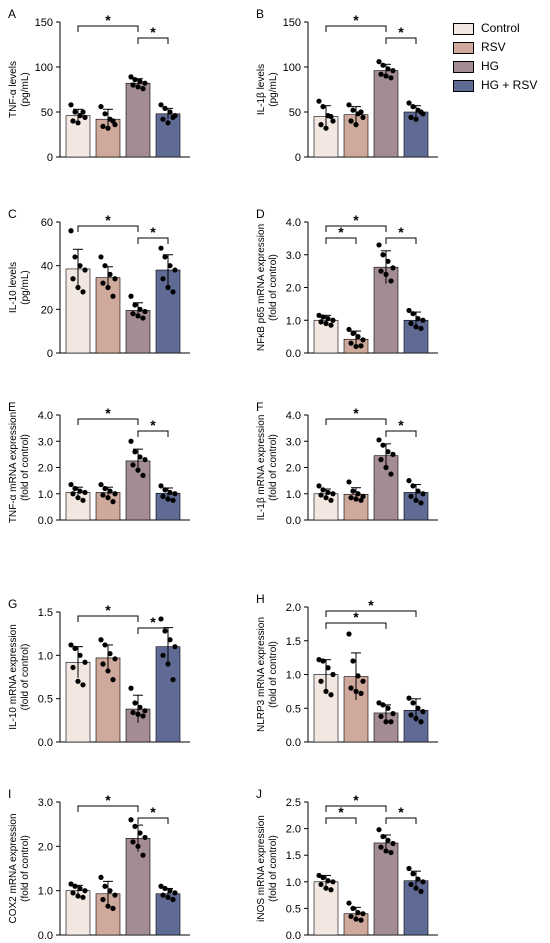 This screenshot has width=550, height=943. What do you see at coordinates (293, 909) in the screenshot?
I see `y-tick-label: 0.5` at bounding box center [293, 909].